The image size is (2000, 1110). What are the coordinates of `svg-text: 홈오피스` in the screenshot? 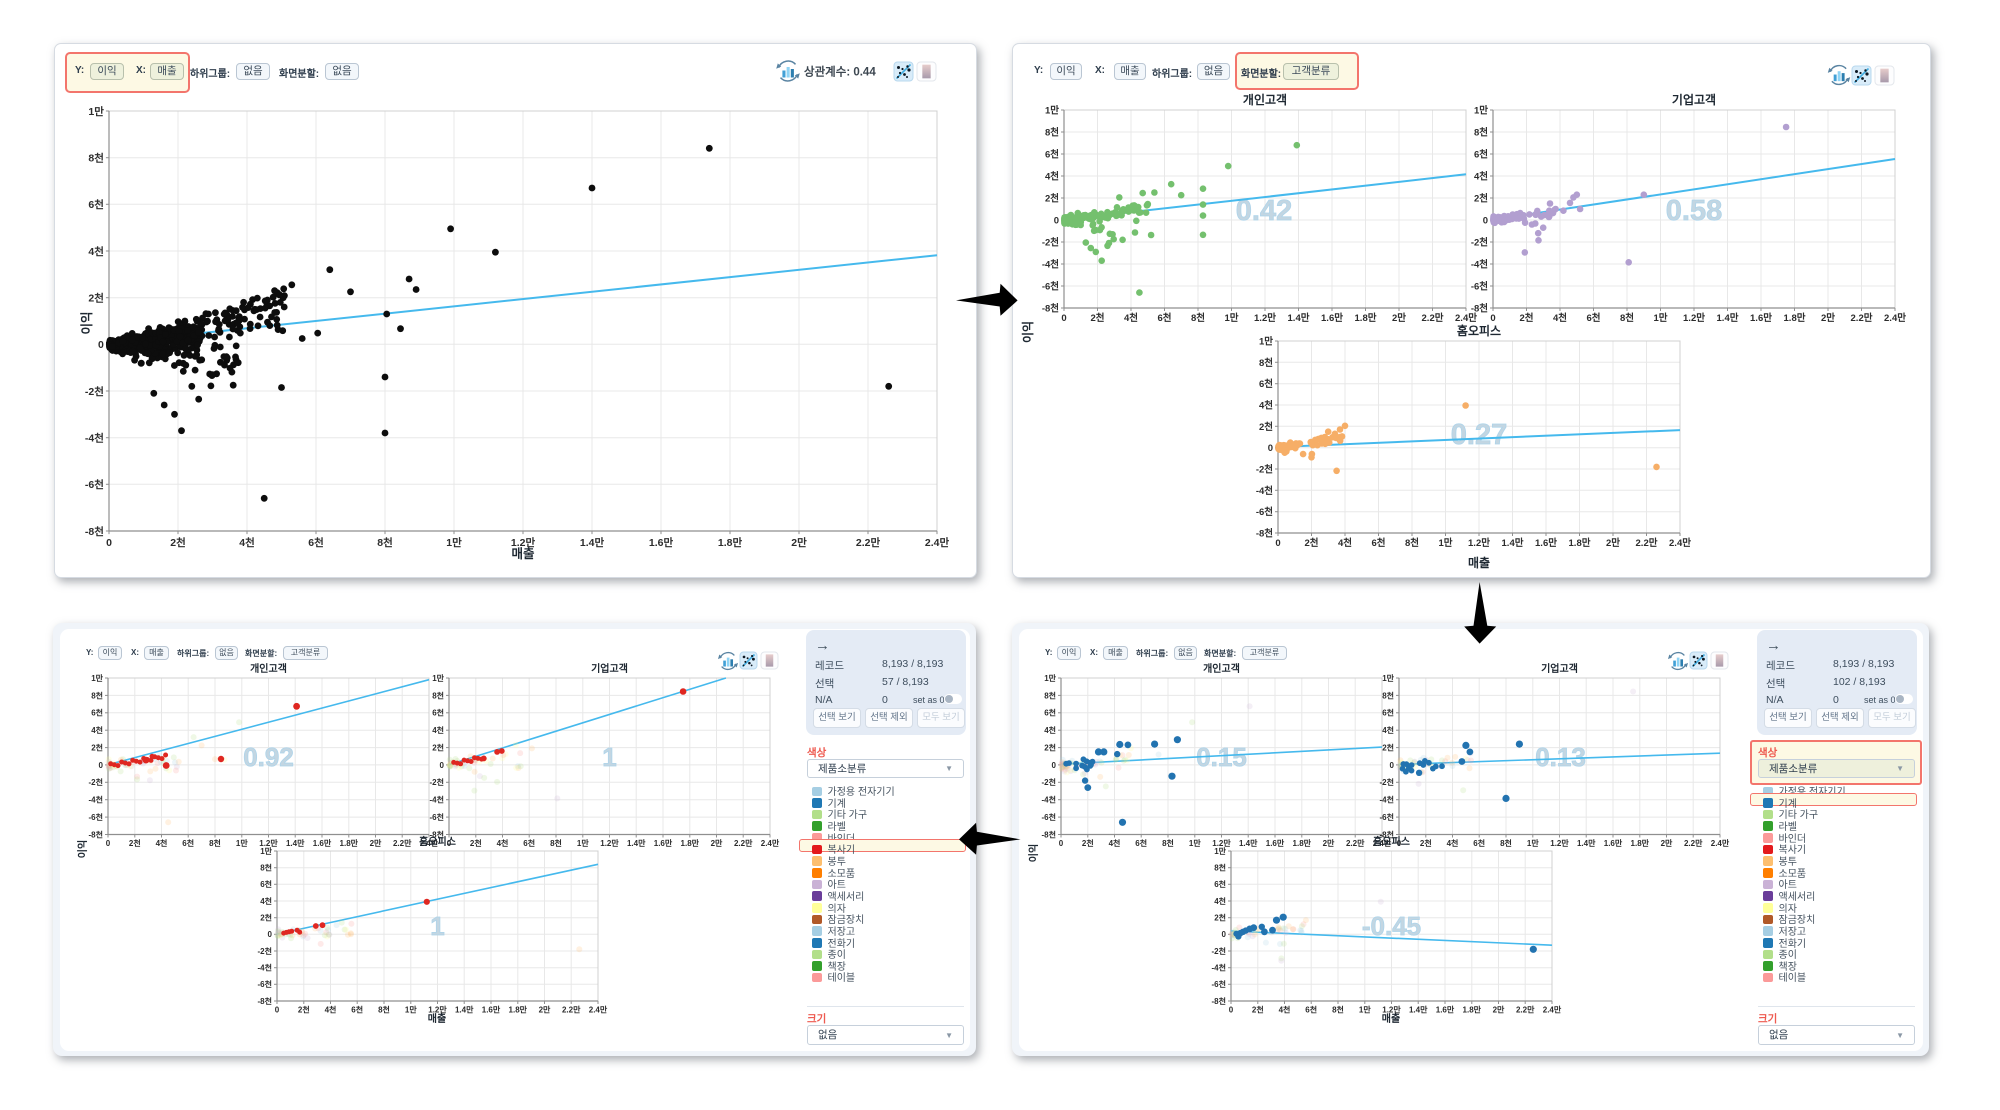 It's located at (1391, 841).